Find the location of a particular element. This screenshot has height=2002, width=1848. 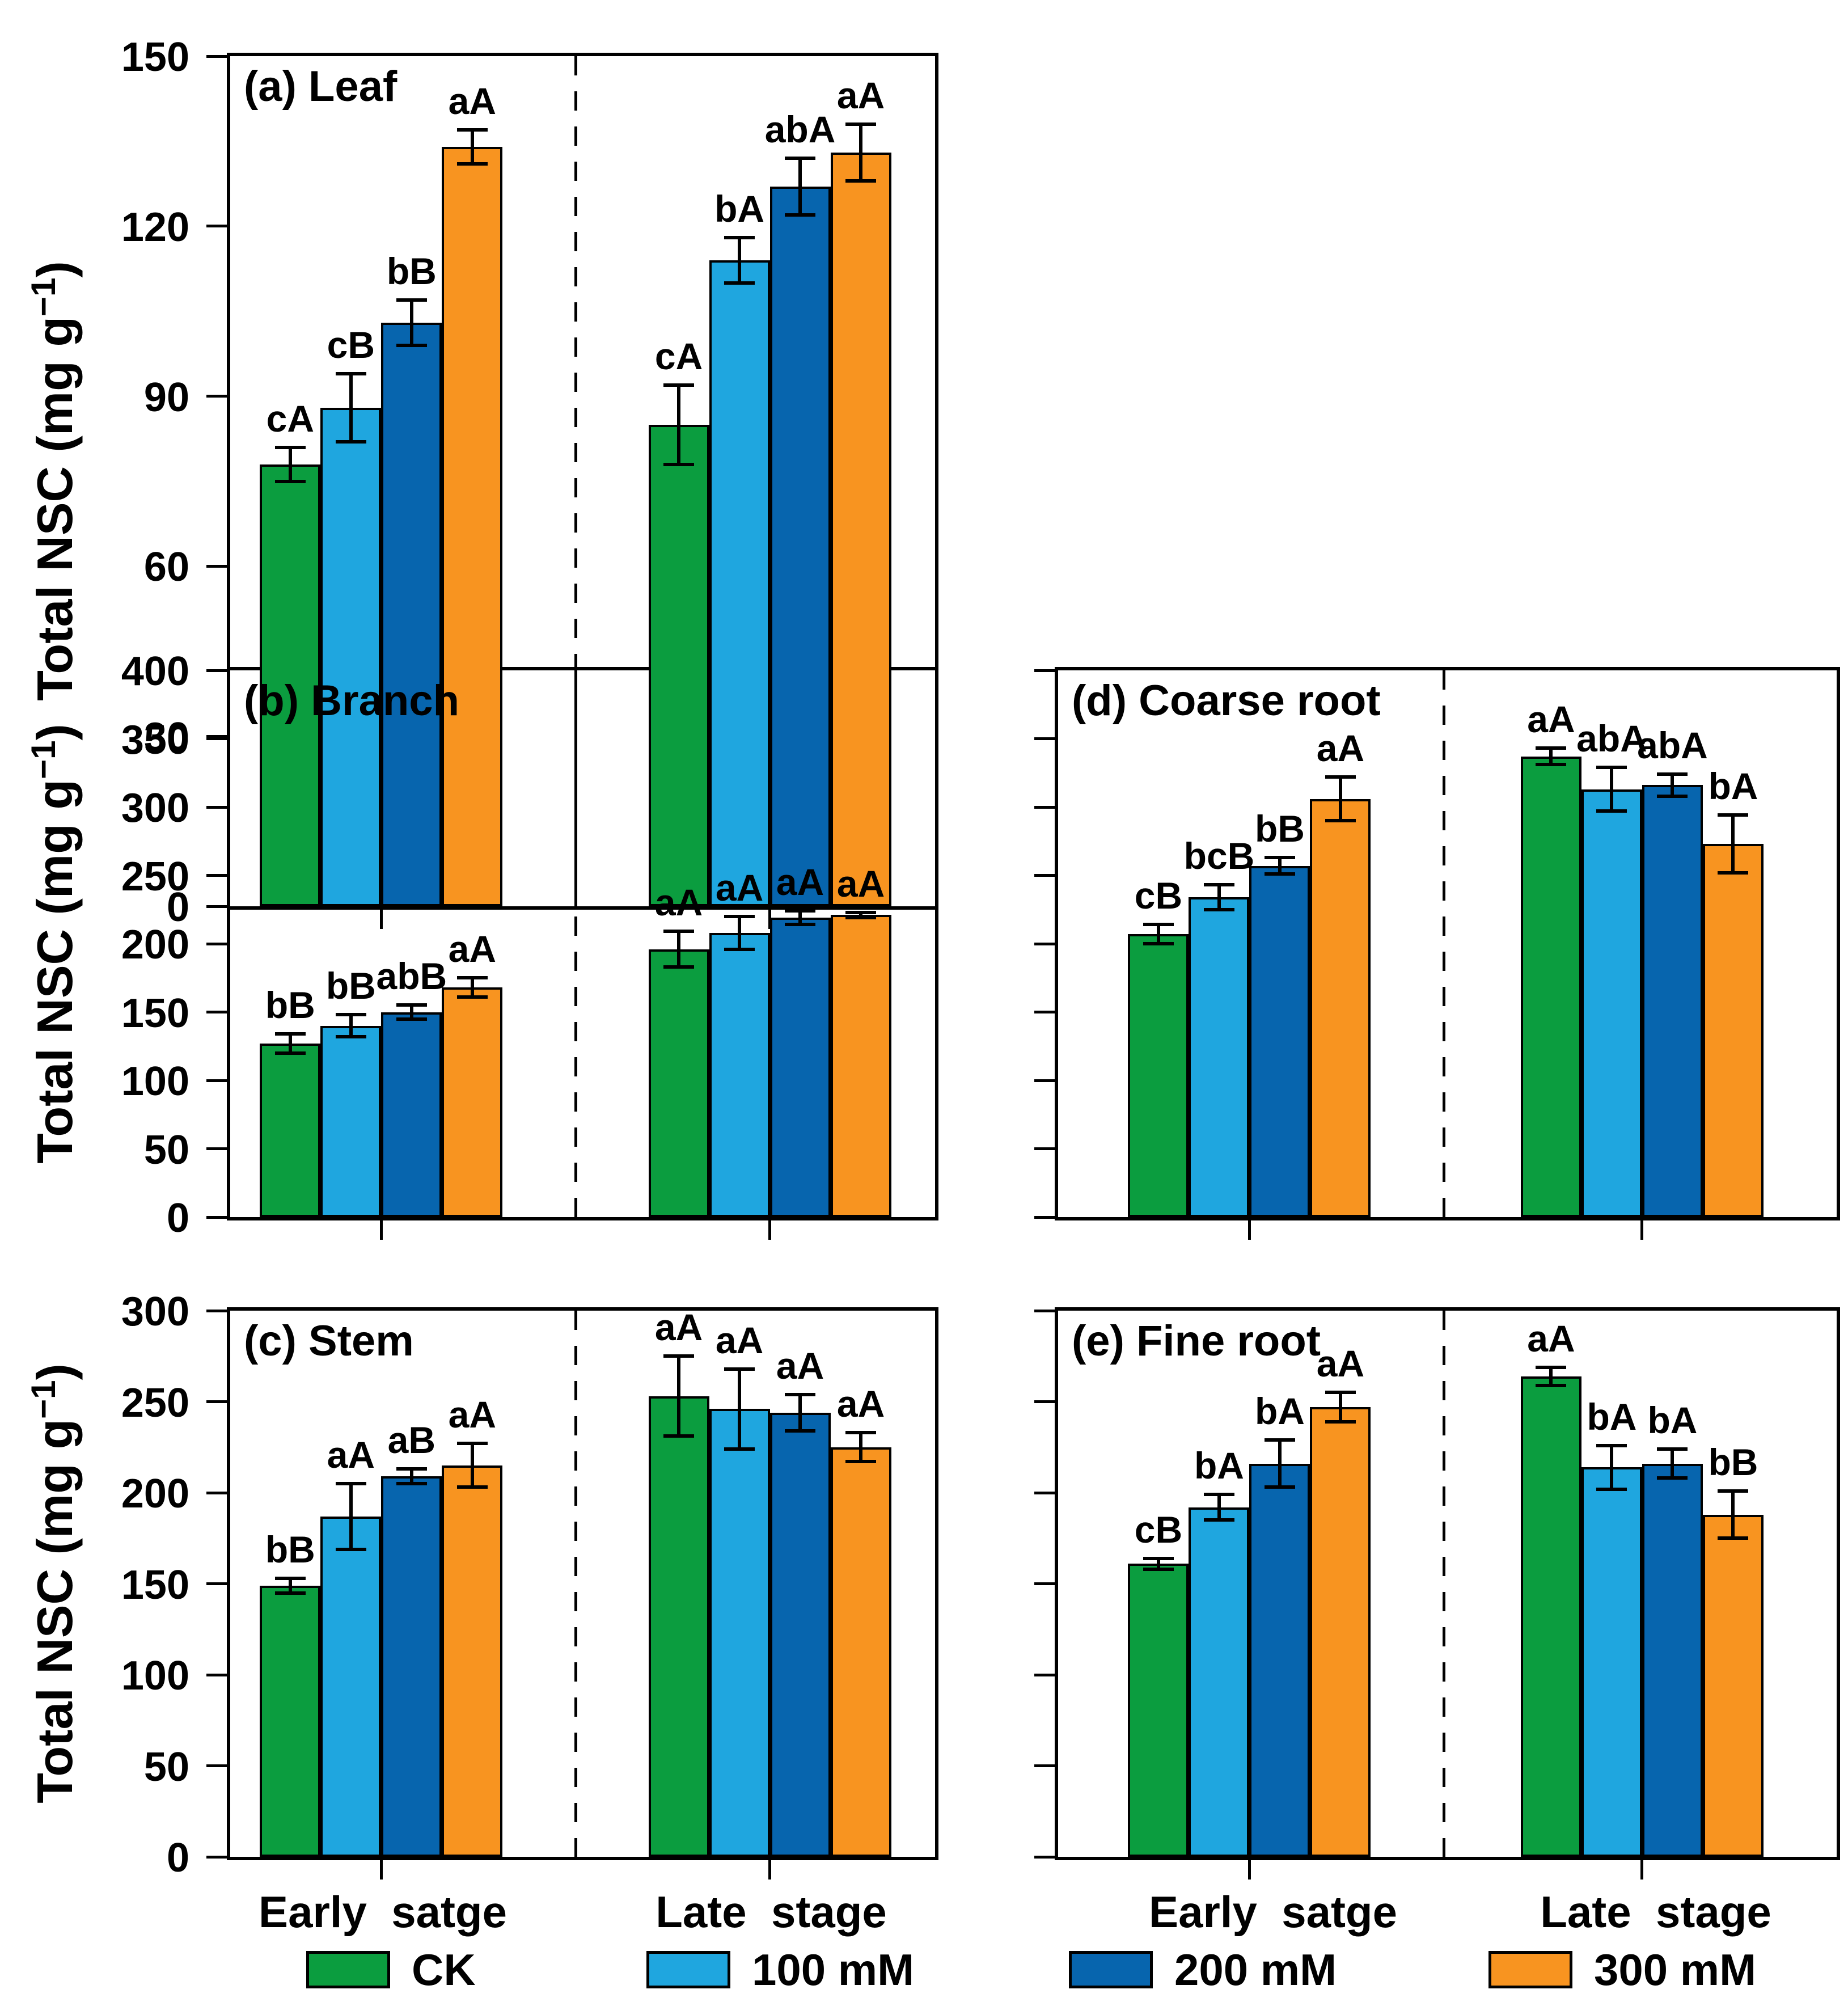

x-category-label-late-left: Late stage is located at coordinates (771, 1912).